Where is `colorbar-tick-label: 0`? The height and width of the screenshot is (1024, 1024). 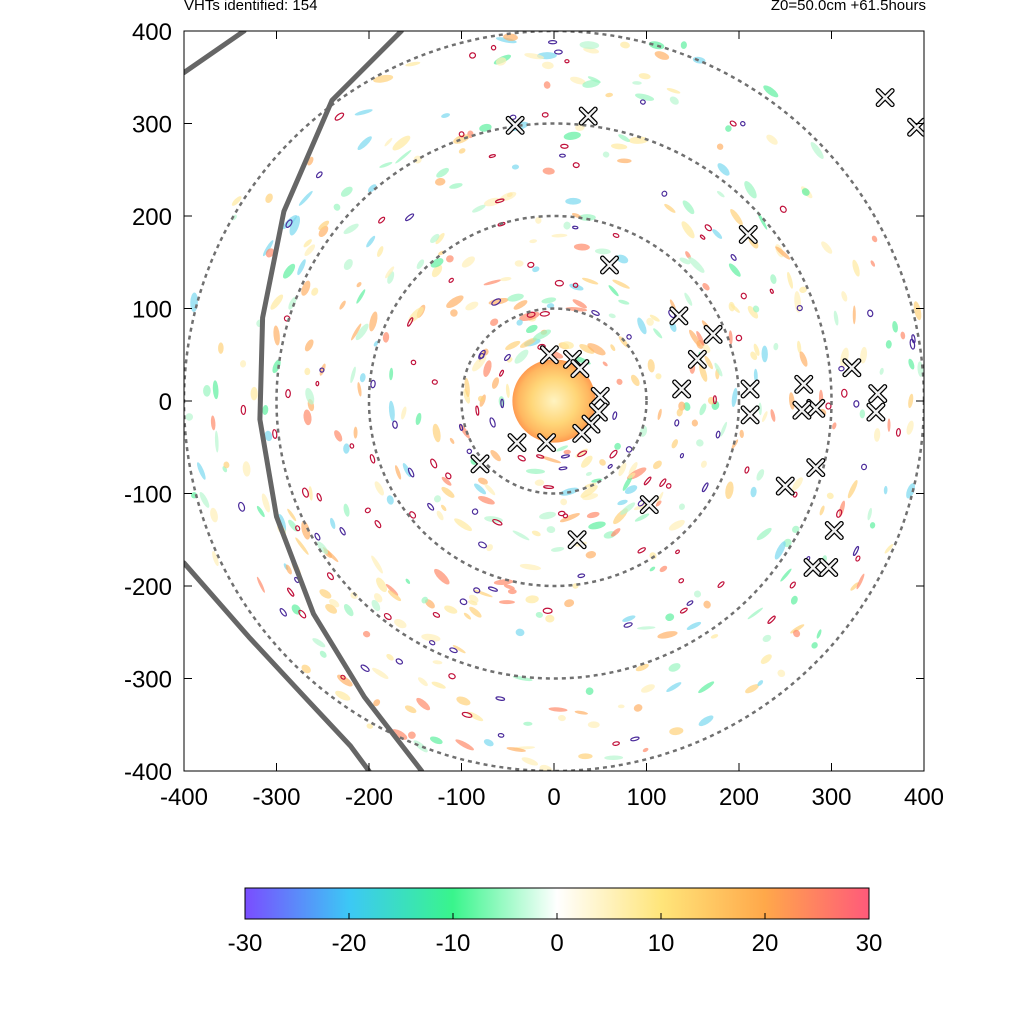 colorbar-tick-label: 0 is located at coordinates (556, 943).